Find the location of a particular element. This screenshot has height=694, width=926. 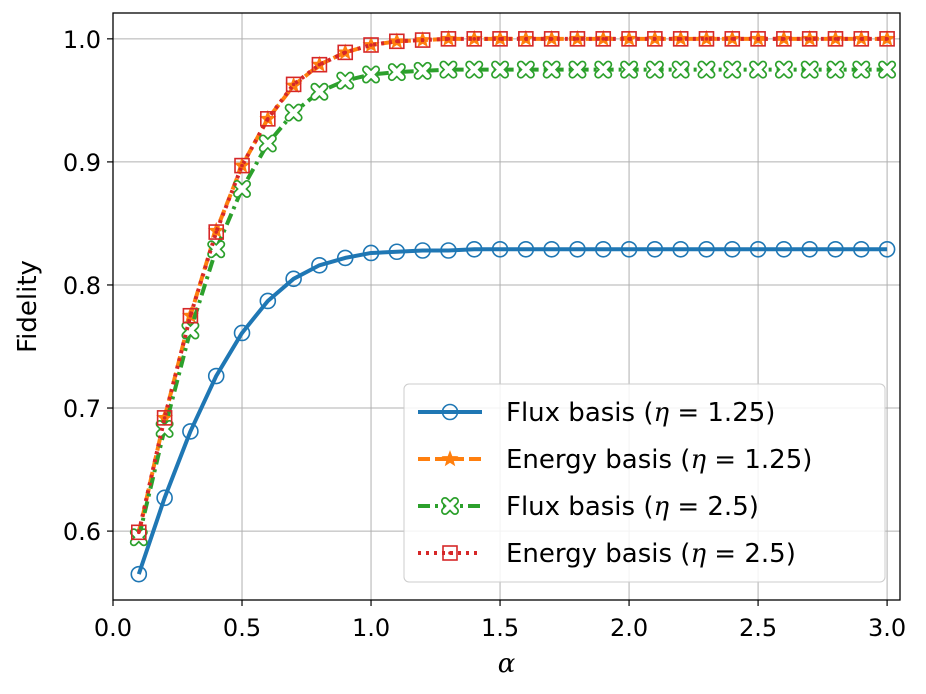

legend-text-part: 1.25 is located at coordinates (773, 460).